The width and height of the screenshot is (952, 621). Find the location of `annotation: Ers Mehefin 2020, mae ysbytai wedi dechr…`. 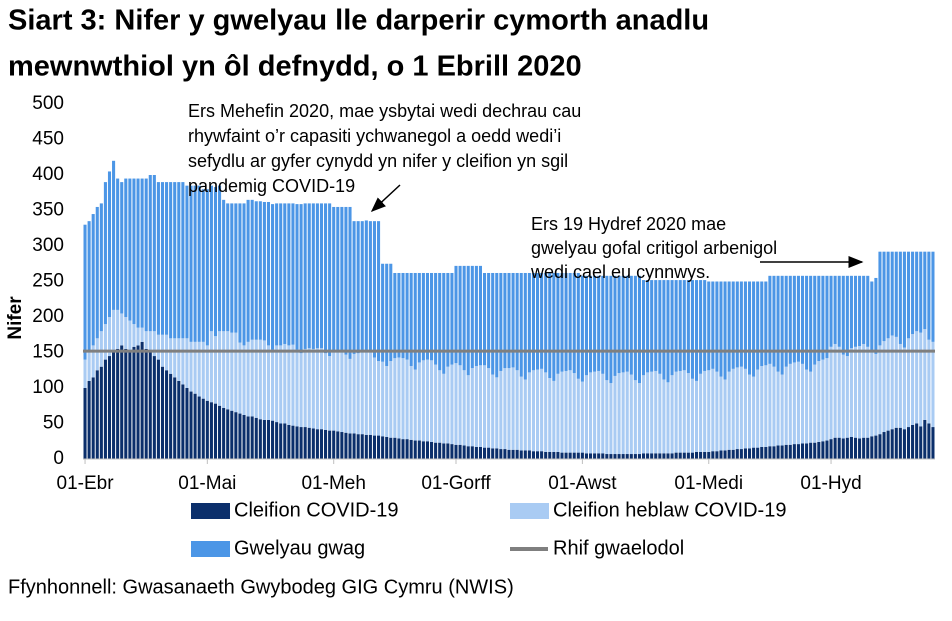

annotation: Ers Mehefin 2020, mae ysbytai wedi dechr… is located at coordinates (384, 111).